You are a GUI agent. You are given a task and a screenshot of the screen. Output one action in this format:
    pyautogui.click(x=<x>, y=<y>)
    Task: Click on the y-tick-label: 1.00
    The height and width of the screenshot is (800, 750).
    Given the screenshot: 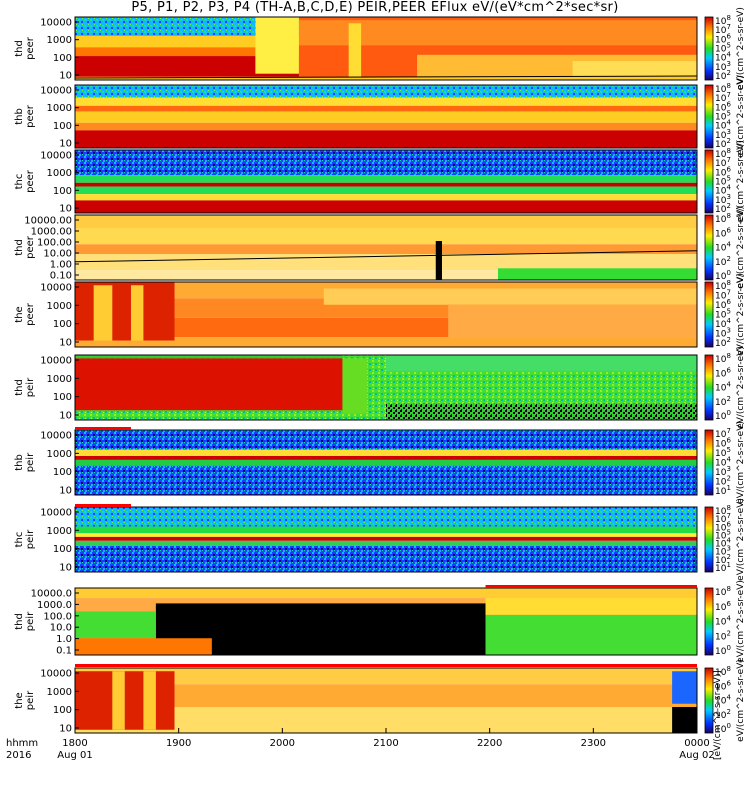 What is the action you would take?
    pyautogui.click(x=61, y=265)
    